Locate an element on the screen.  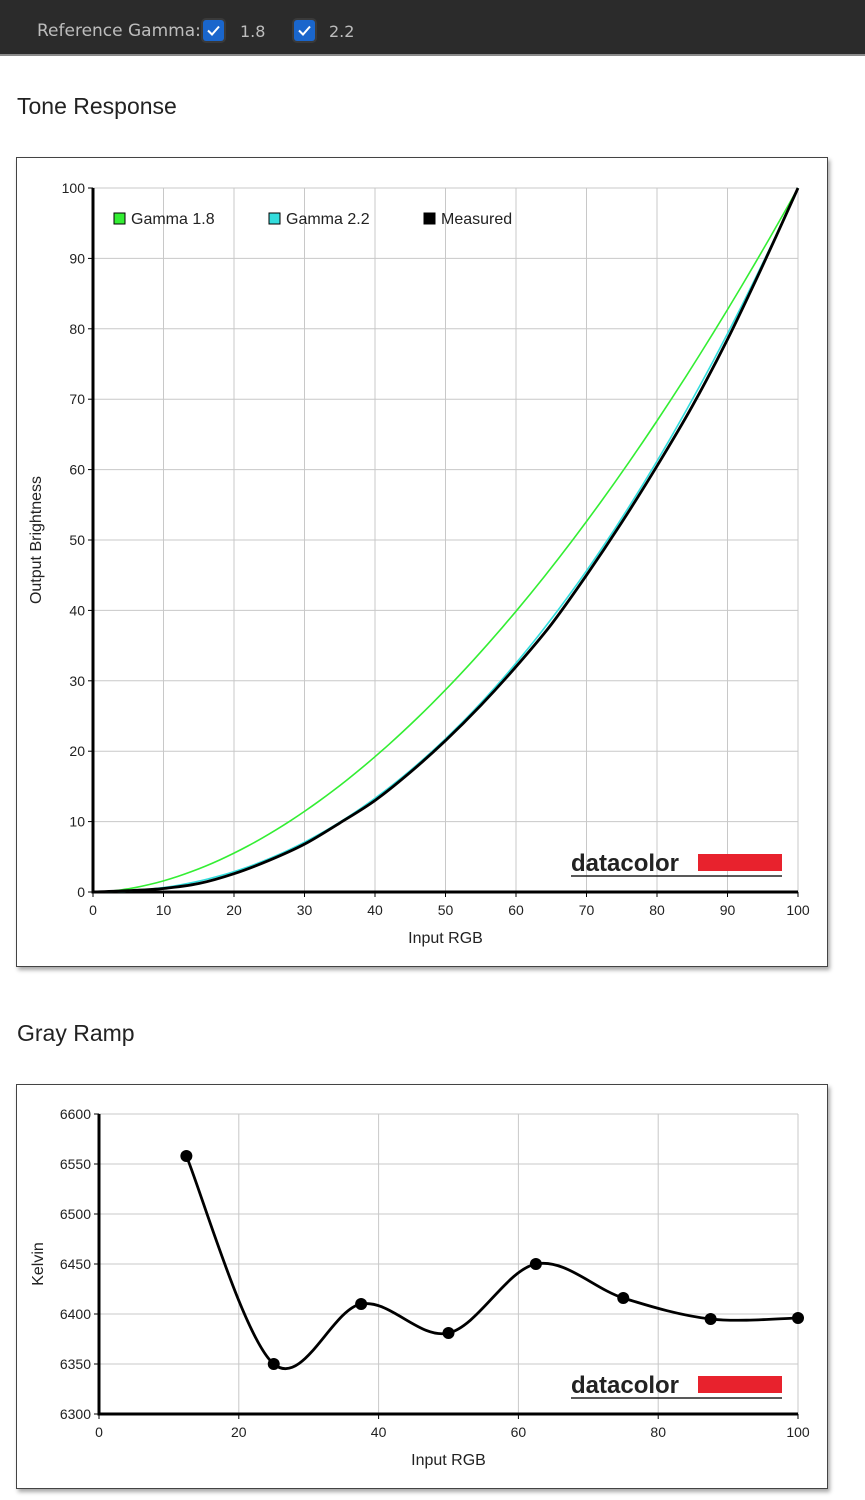
y-tick-label: 10 is located at coordinates (77, 822).